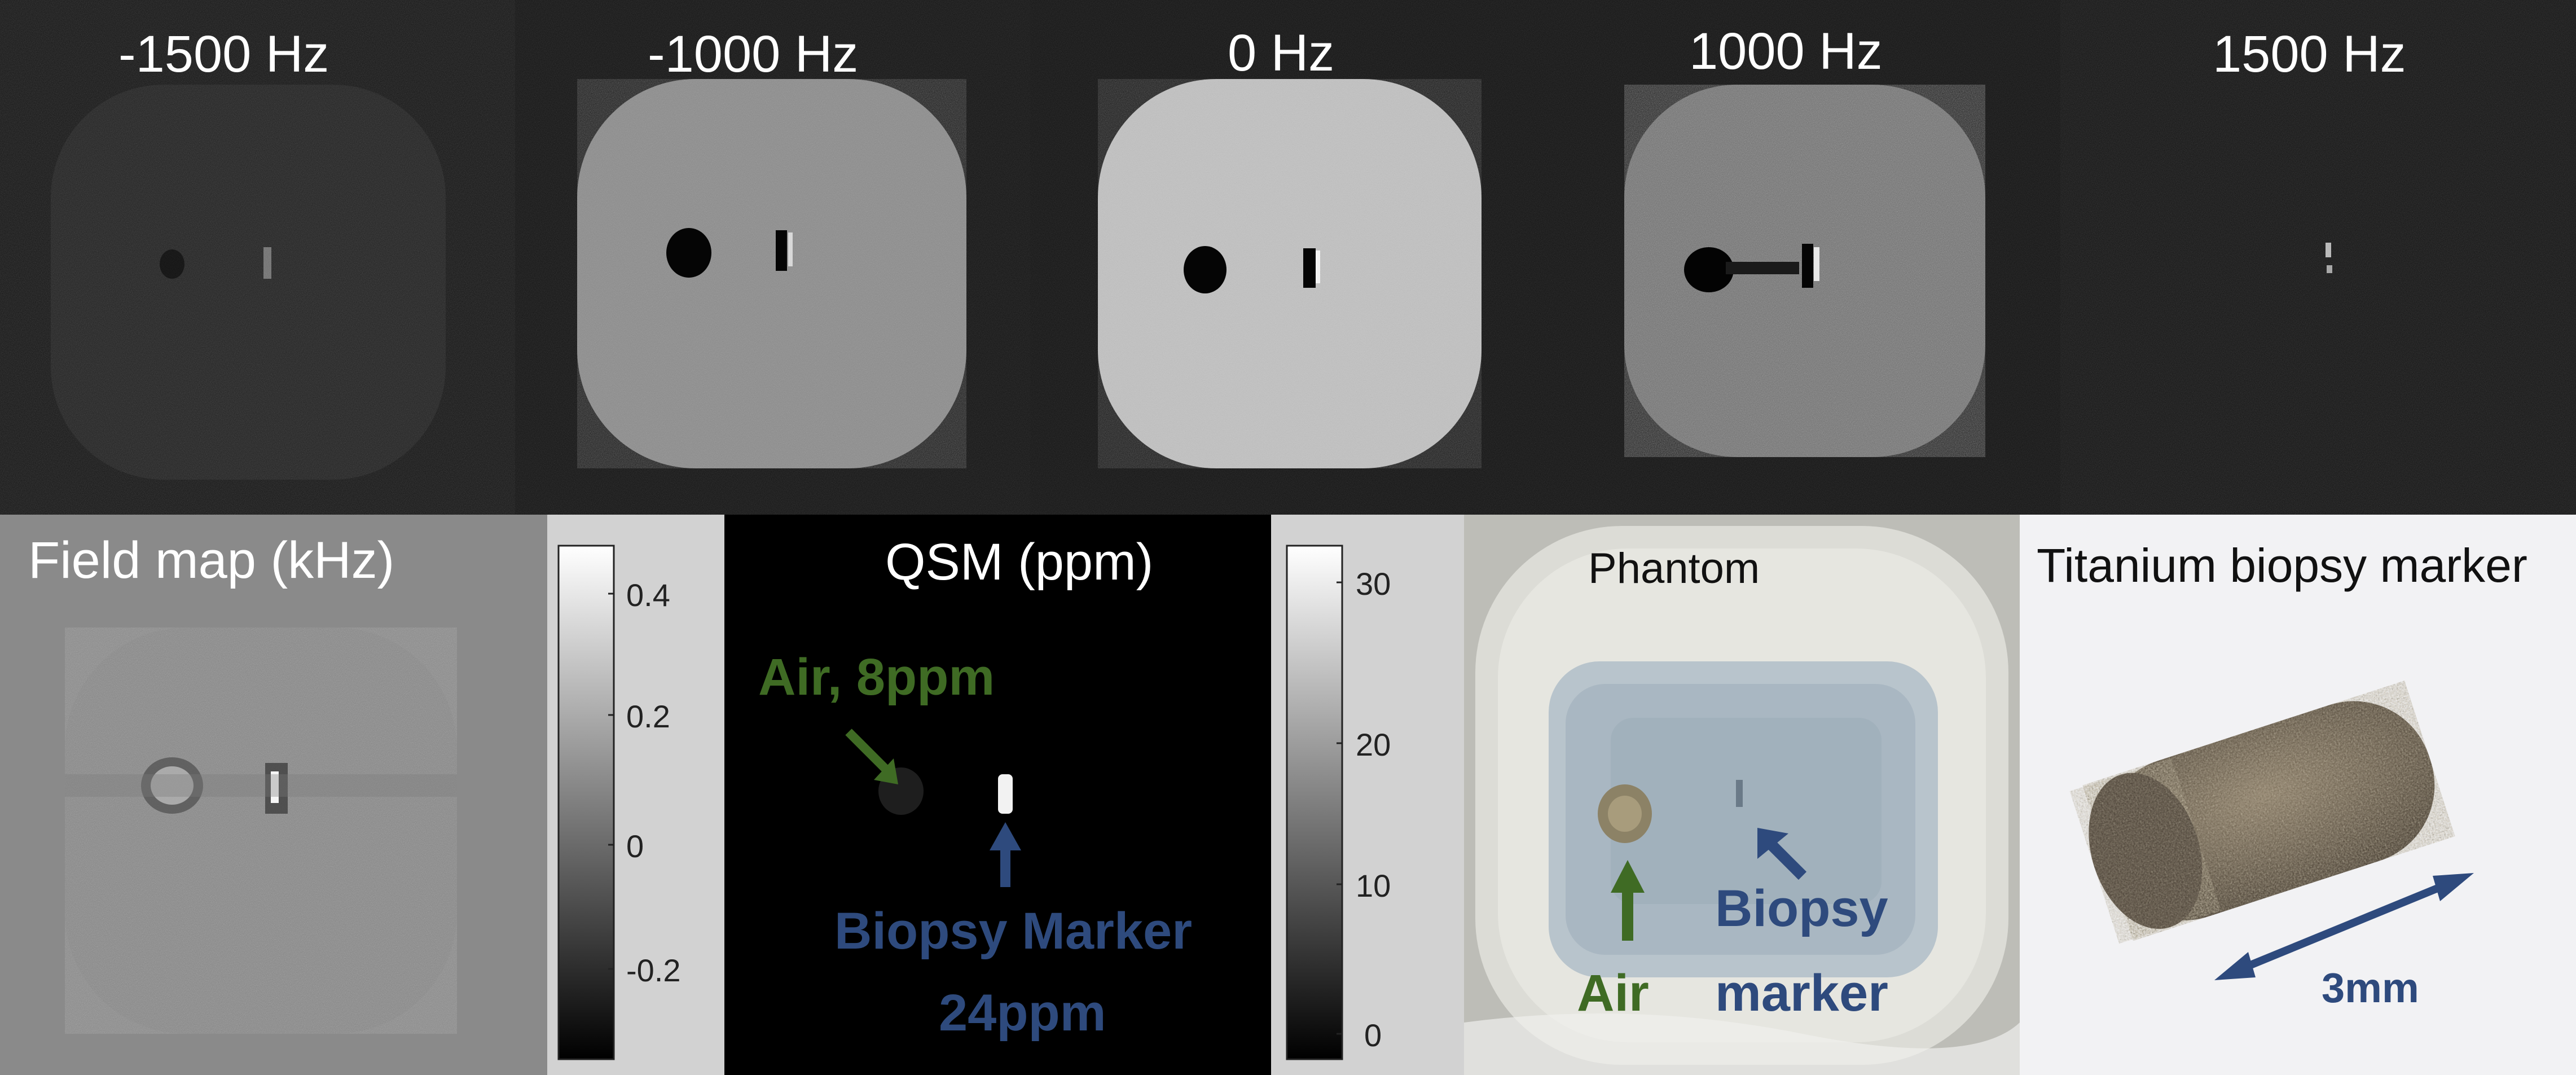 This screenshot has height=1075, width=2576. I want to click on label-0: 0 Hz, so click(1282, 53).